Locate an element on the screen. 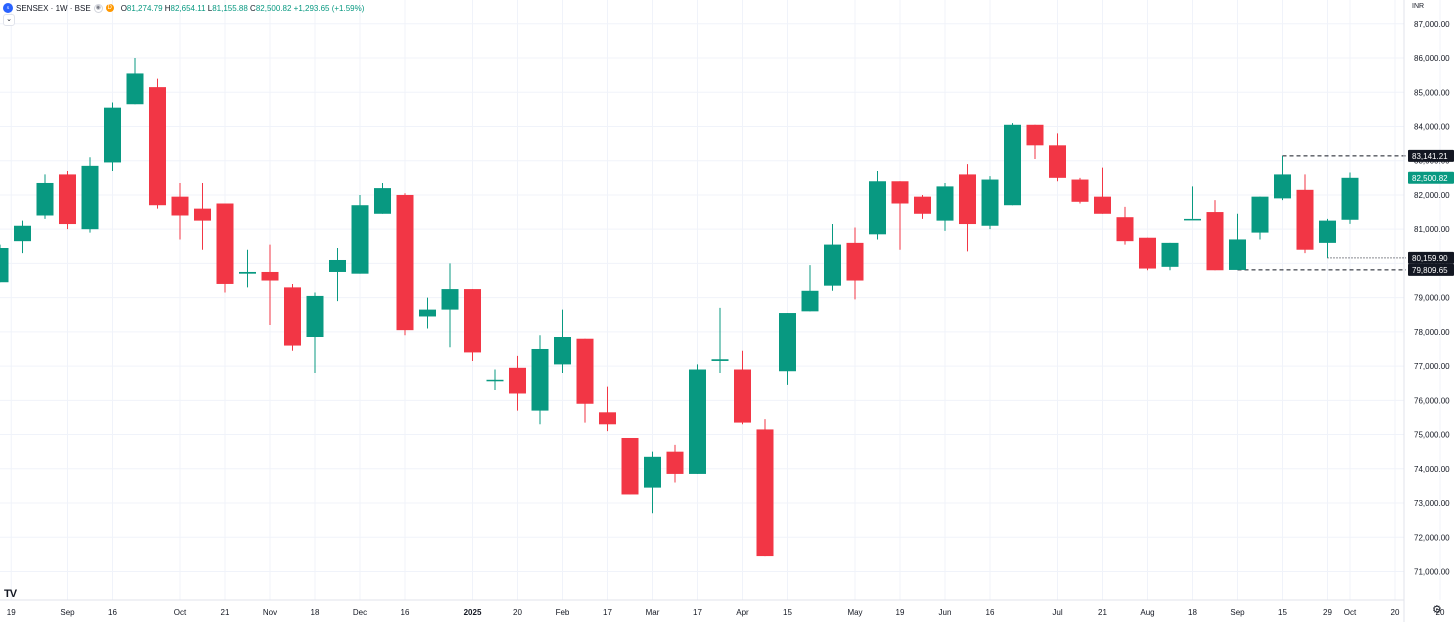 This screenshot has width=1456, height=622. y-tick-label: 81,000.00 is located at coordinates (1432, 229).